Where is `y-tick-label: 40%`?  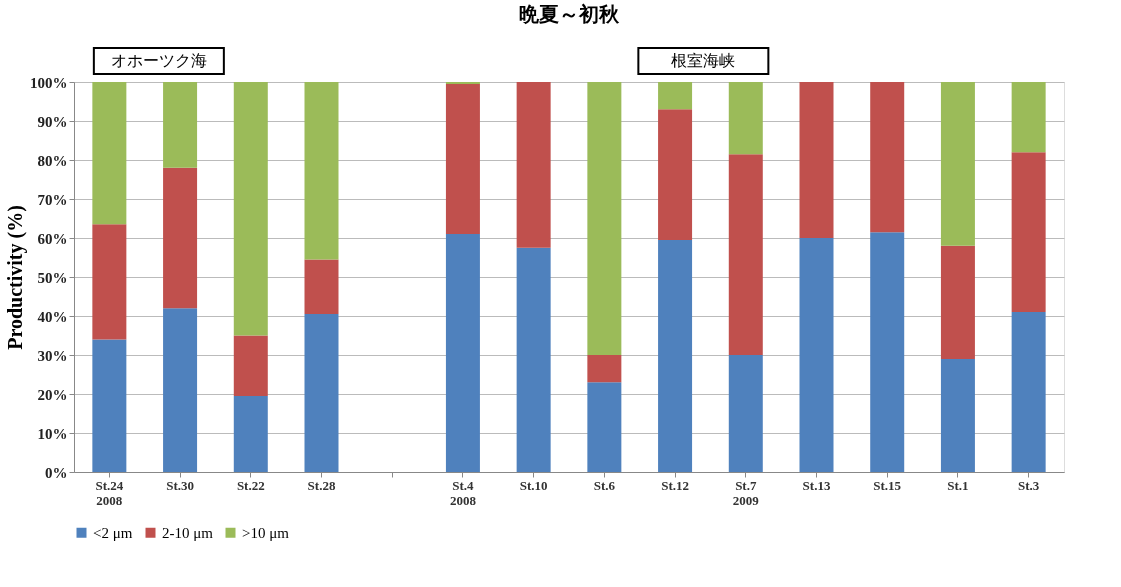
y-tick-label: 40% is located at coordinates (52, 316).